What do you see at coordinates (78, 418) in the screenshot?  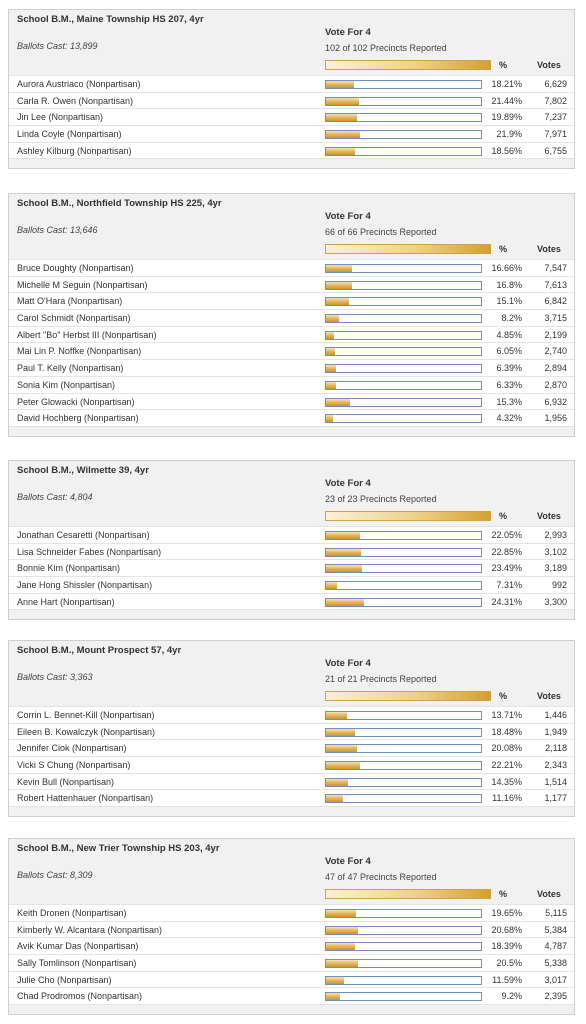 I see `candidate-name: David Hochberg (Nonpartisan)` at bounding box center [78, 418].